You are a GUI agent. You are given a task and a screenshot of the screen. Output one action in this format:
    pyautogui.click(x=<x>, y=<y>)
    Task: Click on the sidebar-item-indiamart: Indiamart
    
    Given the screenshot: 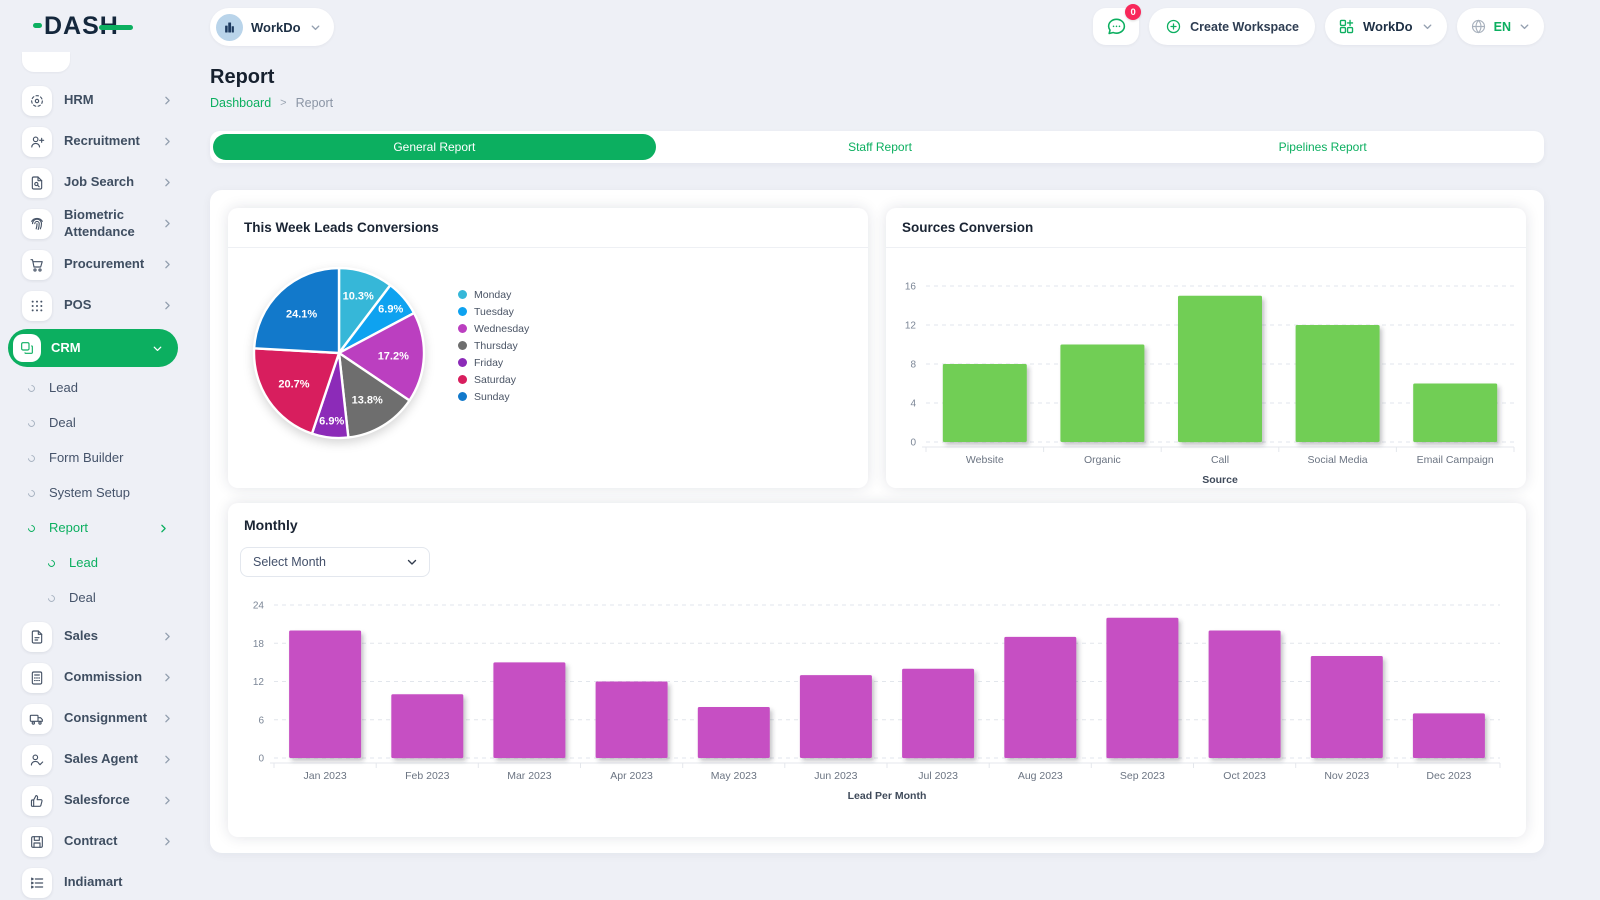 What is the action you would take?
    pyautogui.click(x=93, y=881)
    